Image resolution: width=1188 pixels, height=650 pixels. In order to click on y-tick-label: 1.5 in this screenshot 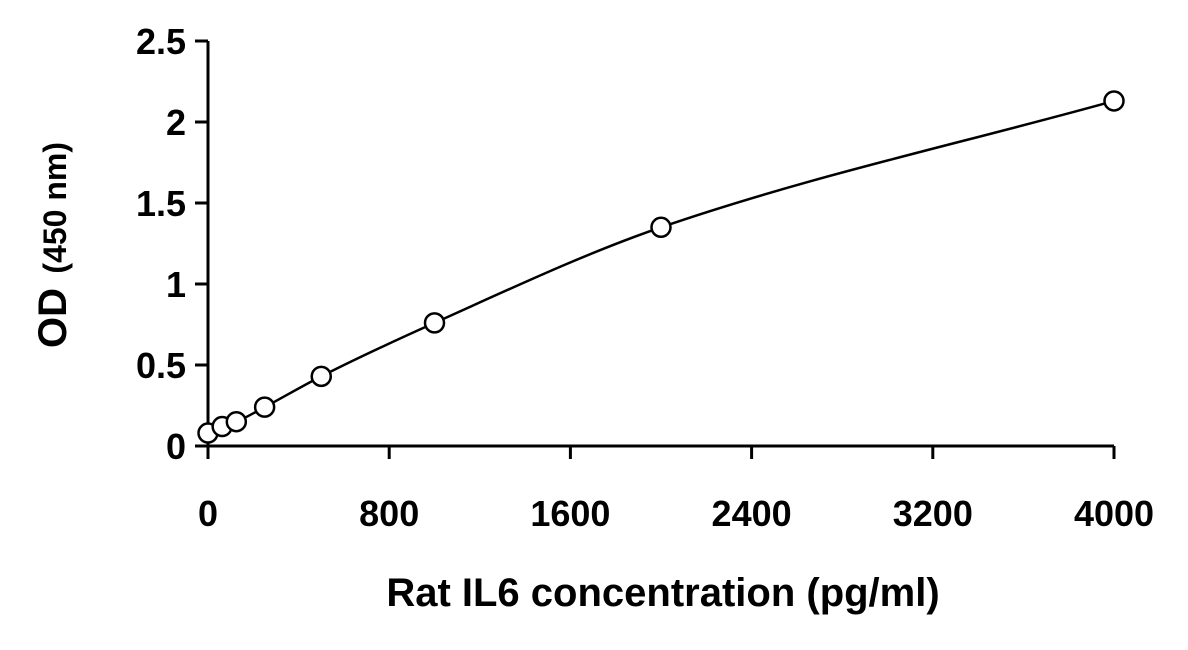, I will do `click(161, 203)`.